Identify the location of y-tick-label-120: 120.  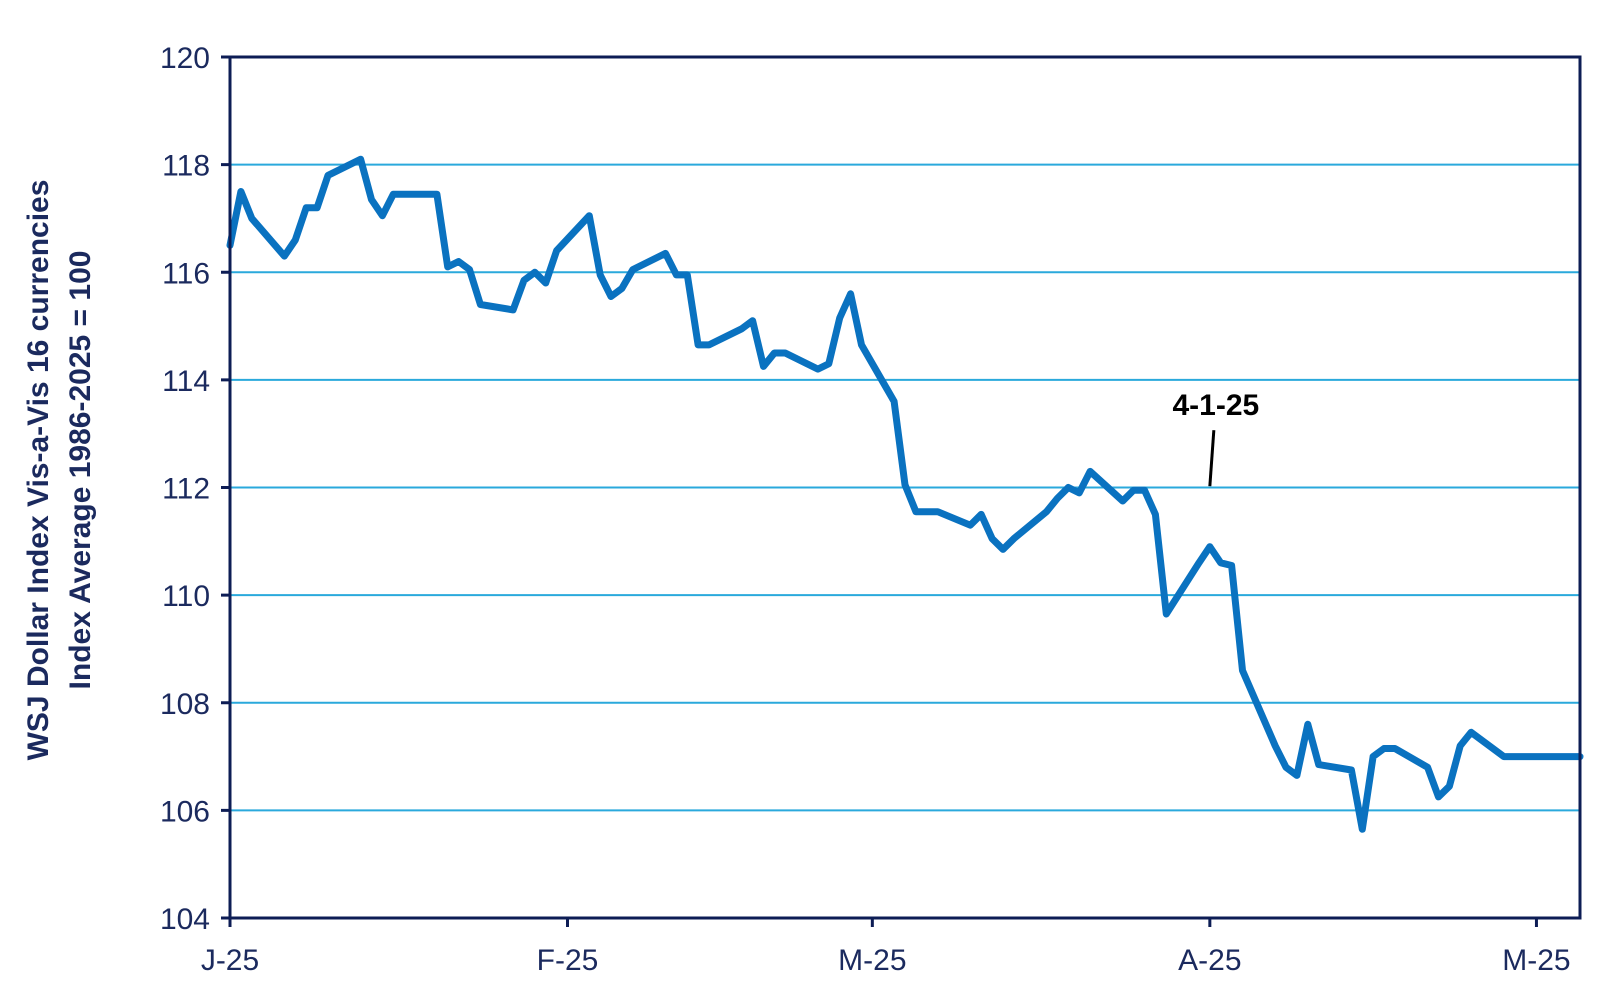
(185, 58).